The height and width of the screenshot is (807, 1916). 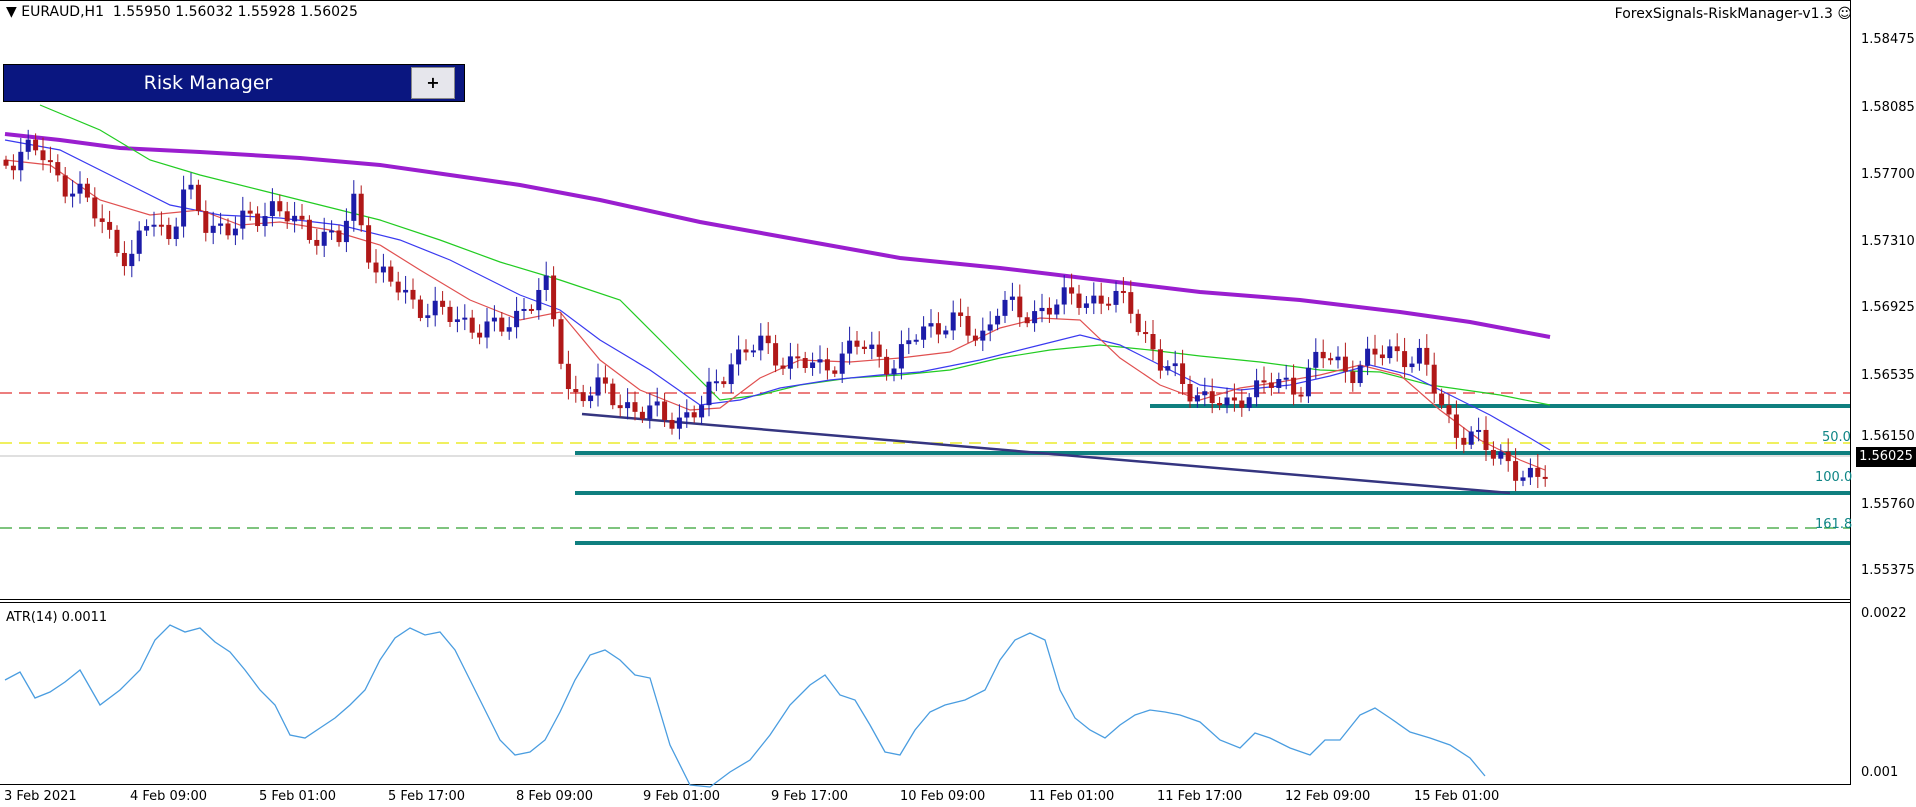 I want to click on collapse-arrow-icon: ▼, so click(x=11, y=12).